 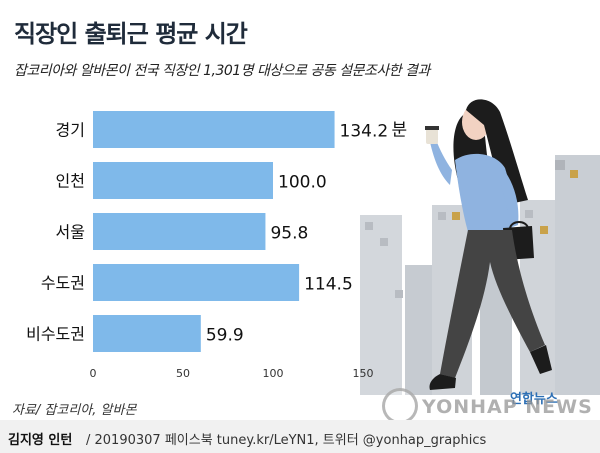 I want to click on value-label-4: 59.9, so click(x=225, y=336).